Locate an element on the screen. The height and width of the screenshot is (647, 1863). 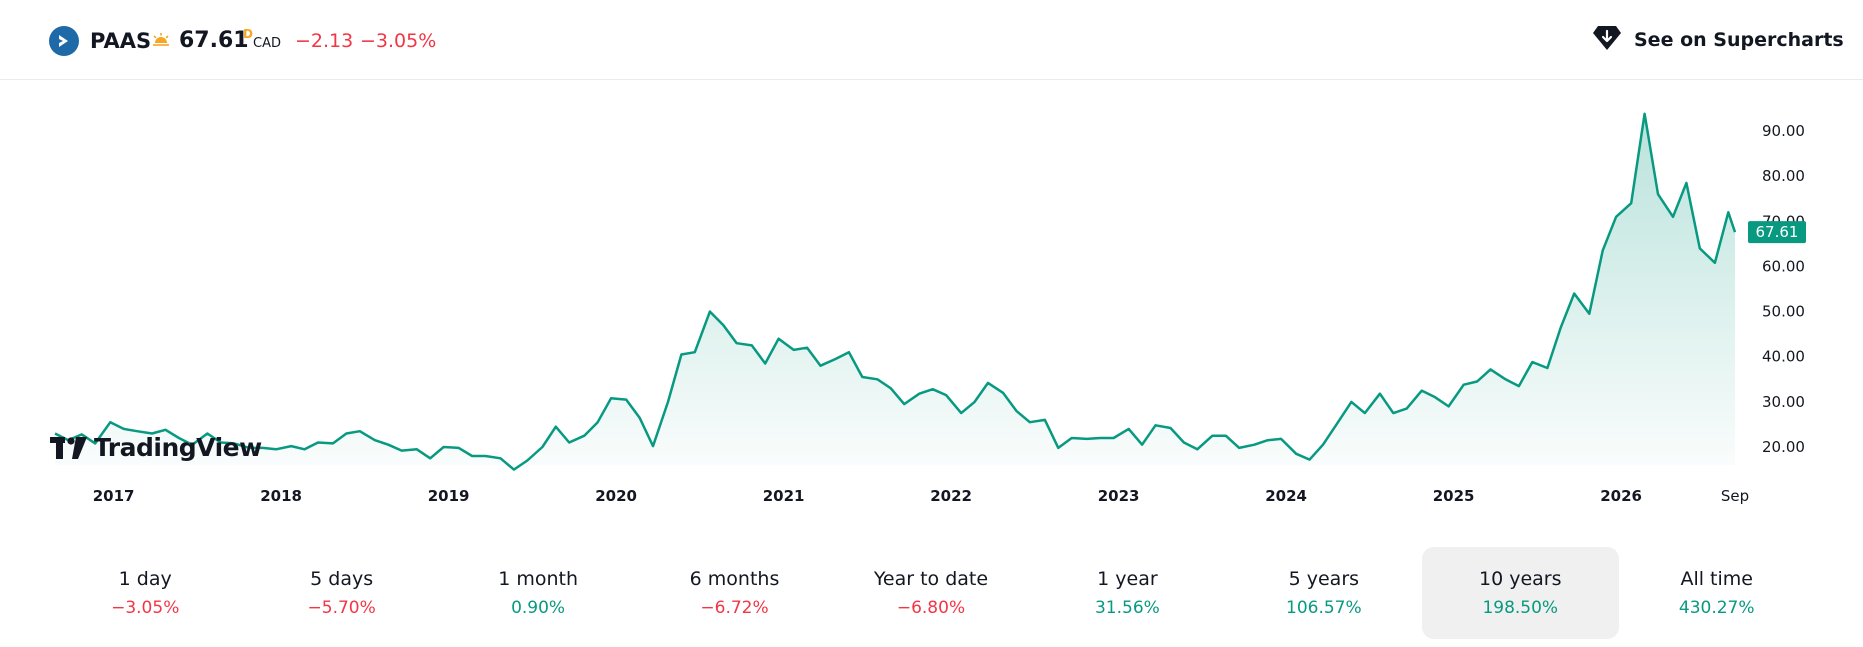
price-change-percent: −3.05% is located at coordinates (398, 41).